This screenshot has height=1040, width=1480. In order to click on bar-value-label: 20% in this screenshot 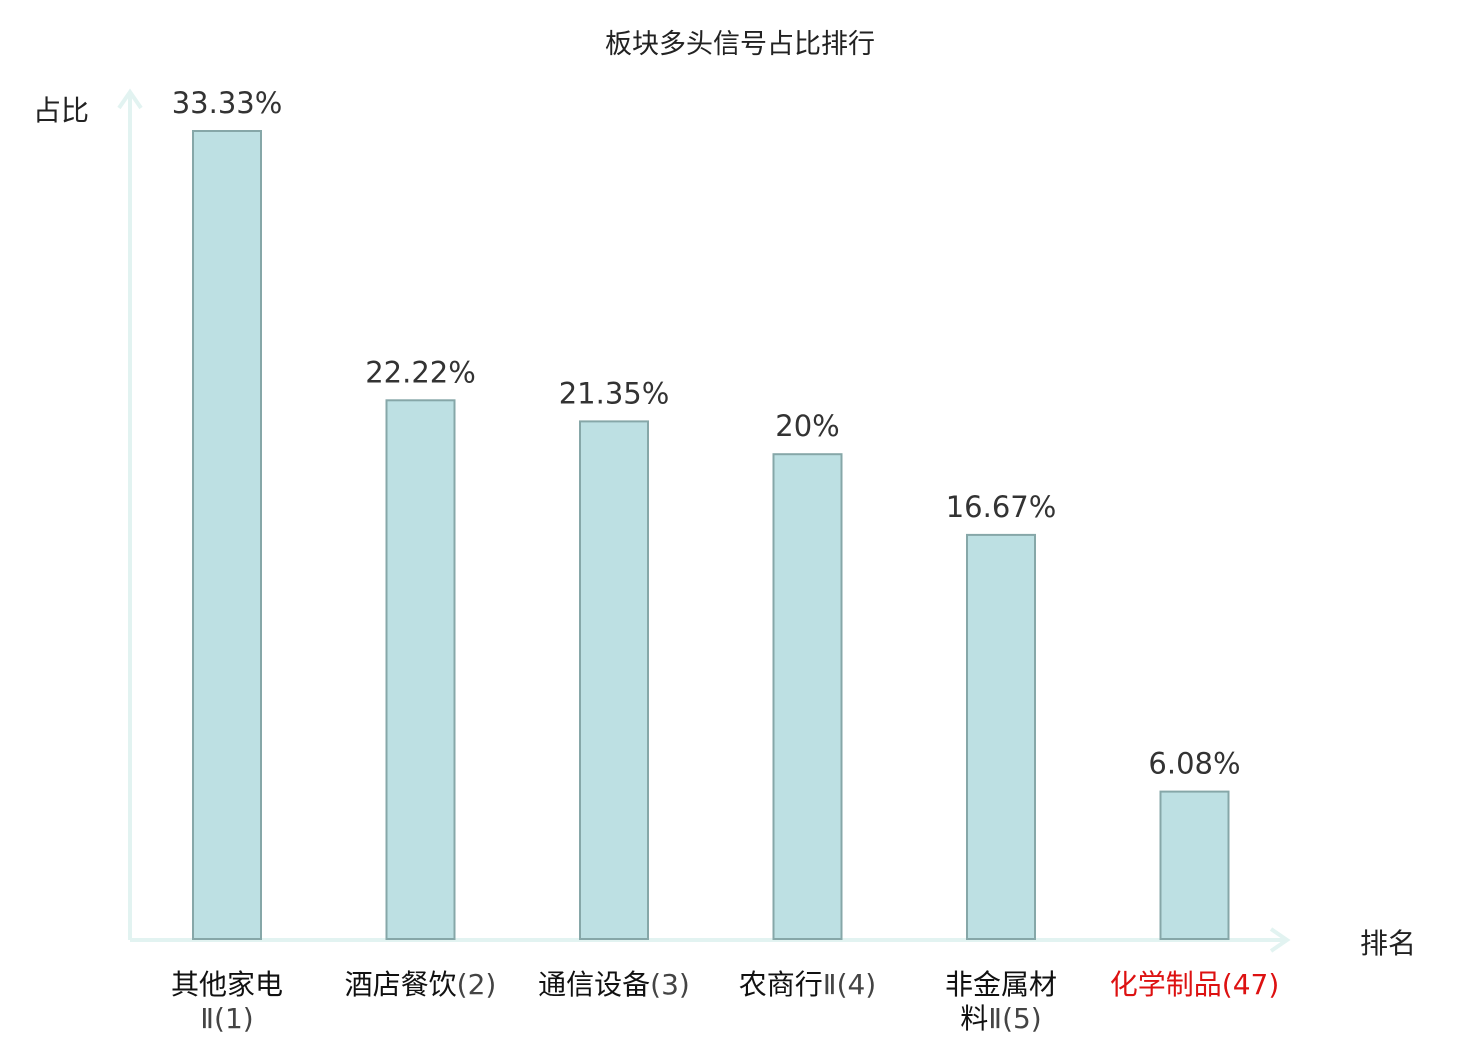, I will do `click(807, 426)`.